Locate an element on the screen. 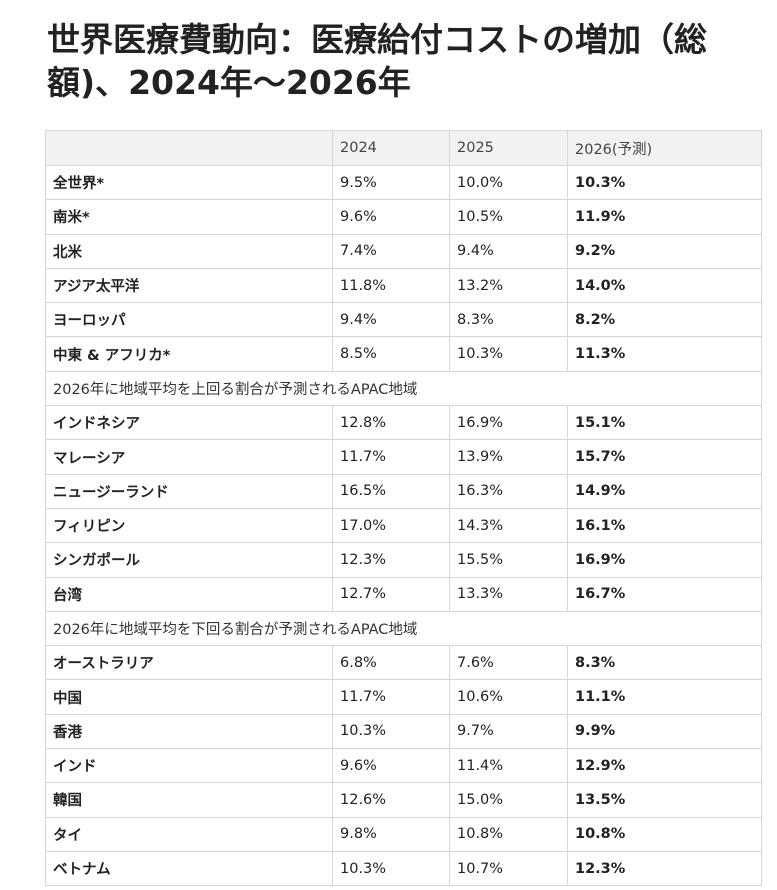  value-cell: 13.9% is located at coordinates (508, 457).